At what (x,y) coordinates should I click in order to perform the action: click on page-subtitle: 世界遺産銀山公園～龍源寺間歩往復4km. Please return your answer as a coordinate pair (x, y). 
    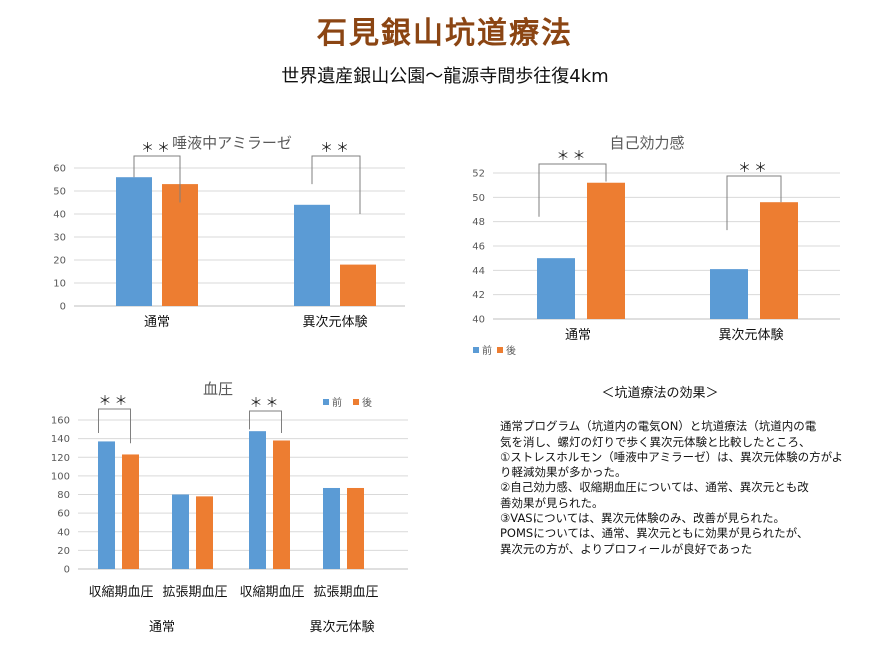
    Looking at the image, I should click on (445, 76).